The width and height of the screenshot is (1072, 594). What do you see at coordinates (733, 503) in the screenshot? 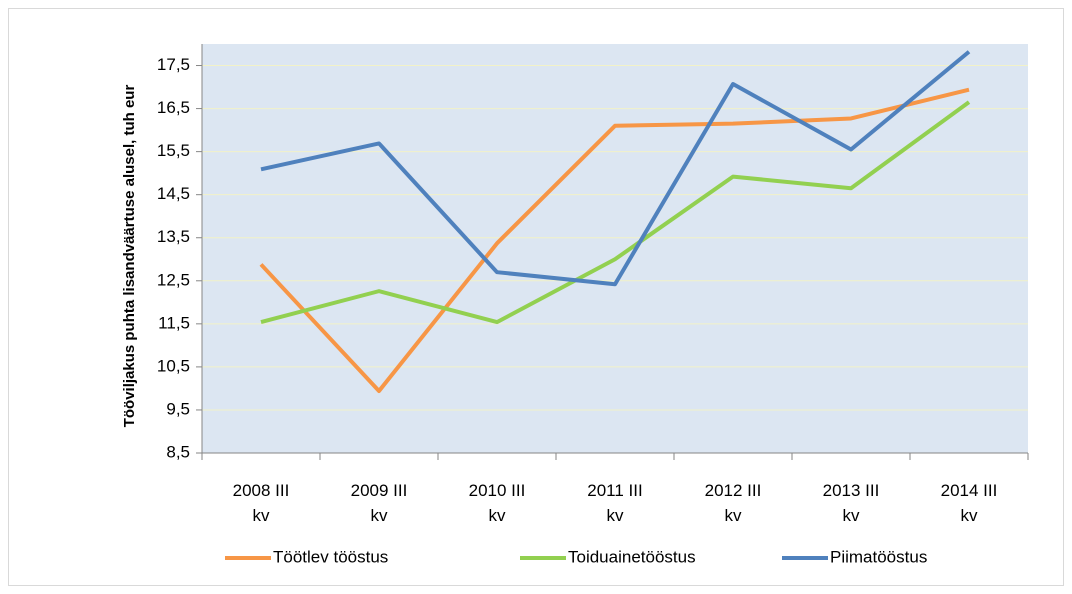
I see `x-tick-label: 2012 III kv` at bounding box center [733, 503].